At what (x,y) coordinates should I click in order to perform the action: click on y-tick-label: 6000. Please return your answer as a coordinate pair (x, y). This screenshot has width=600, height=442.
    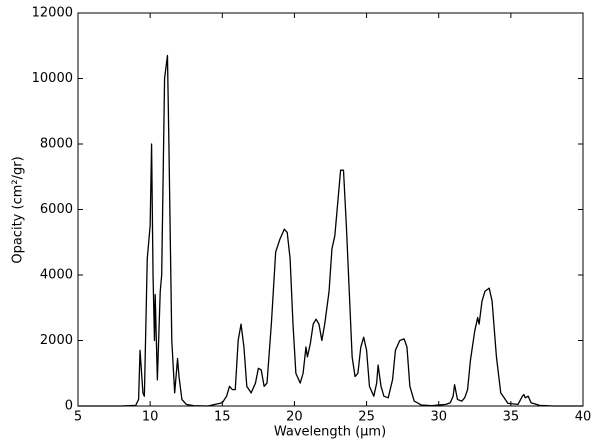
    Looking at the image, I should click on (56, 209).